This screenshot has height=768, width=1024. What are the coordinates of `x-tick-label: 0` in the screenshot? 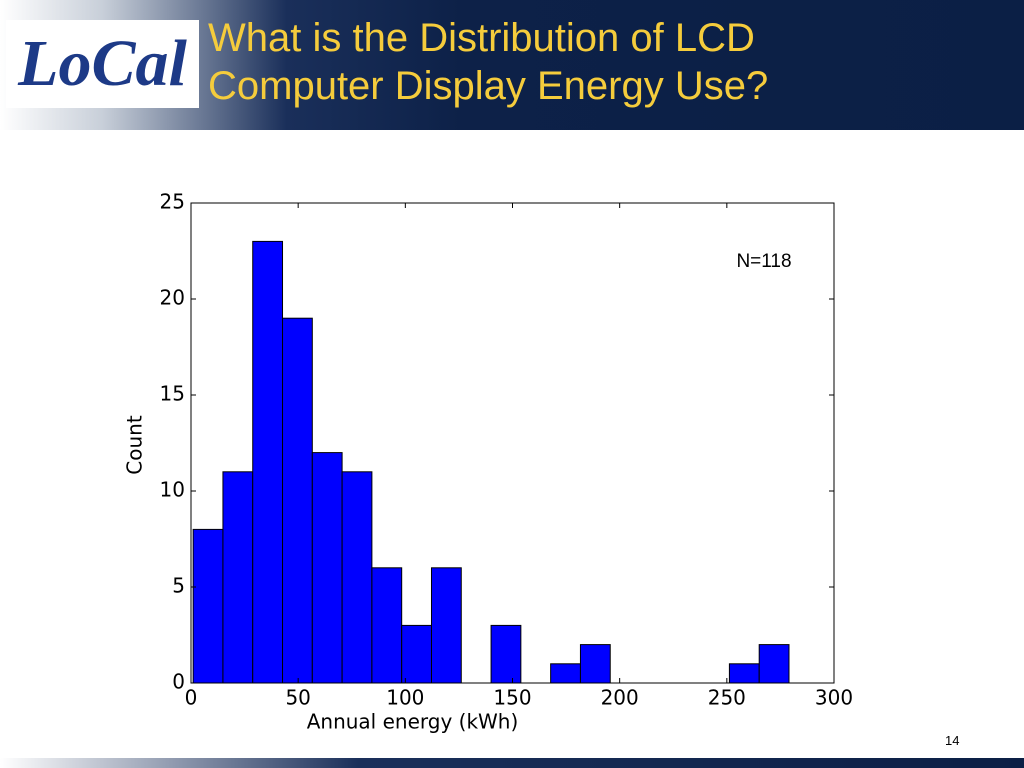 It's located at (191, 698).